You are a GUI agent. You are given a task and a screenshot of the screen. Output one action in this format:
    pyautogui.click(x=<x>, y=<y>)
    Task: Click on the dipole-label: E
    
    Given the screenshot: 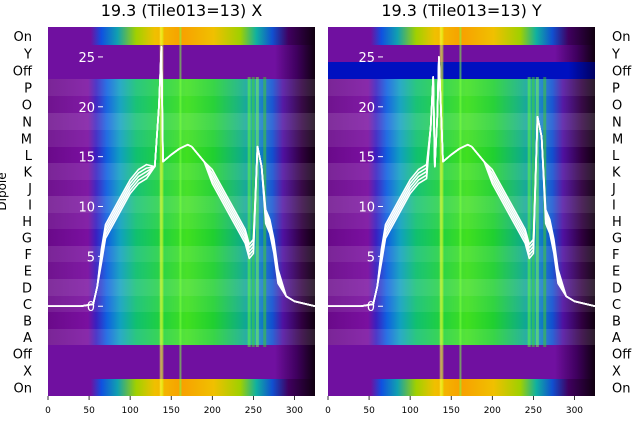 What is the action you would take?
    pyautogui.click(x=28, y=272)
    